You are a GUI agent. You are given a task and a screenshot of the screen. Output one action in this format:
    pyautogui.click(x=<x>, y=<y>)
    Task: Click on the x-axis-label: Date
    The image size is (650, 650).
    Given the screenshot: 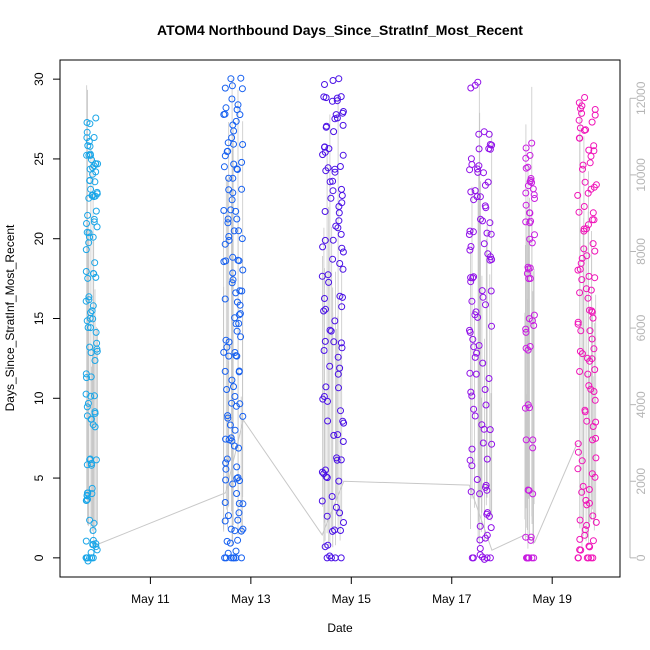 What is the action you would take?
    pyautogui.click(x=340, y=628)
    